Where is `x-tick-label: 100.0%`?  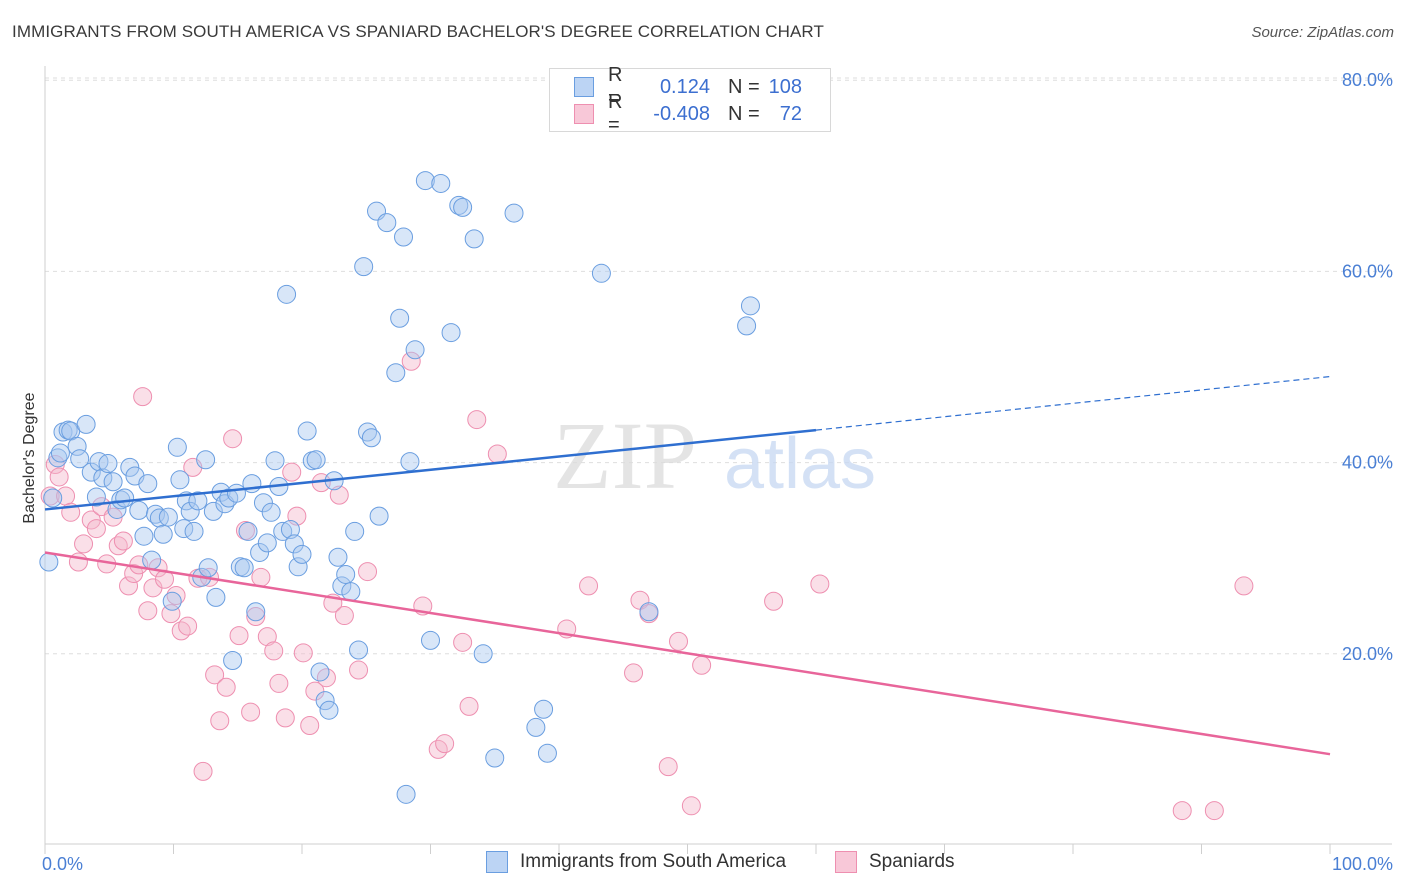 x-tick-label: 100.0% is located at coordinates (1362, 864).